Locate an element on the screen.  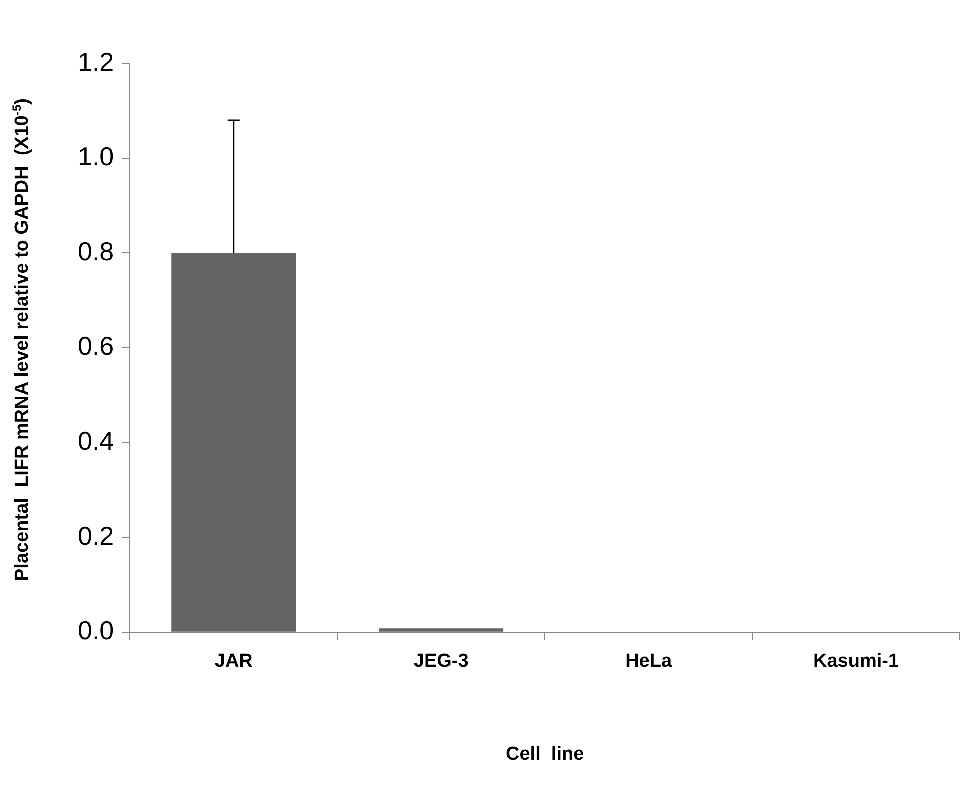
y-tick-label: 0.6 is located at coordinates (96, 346).